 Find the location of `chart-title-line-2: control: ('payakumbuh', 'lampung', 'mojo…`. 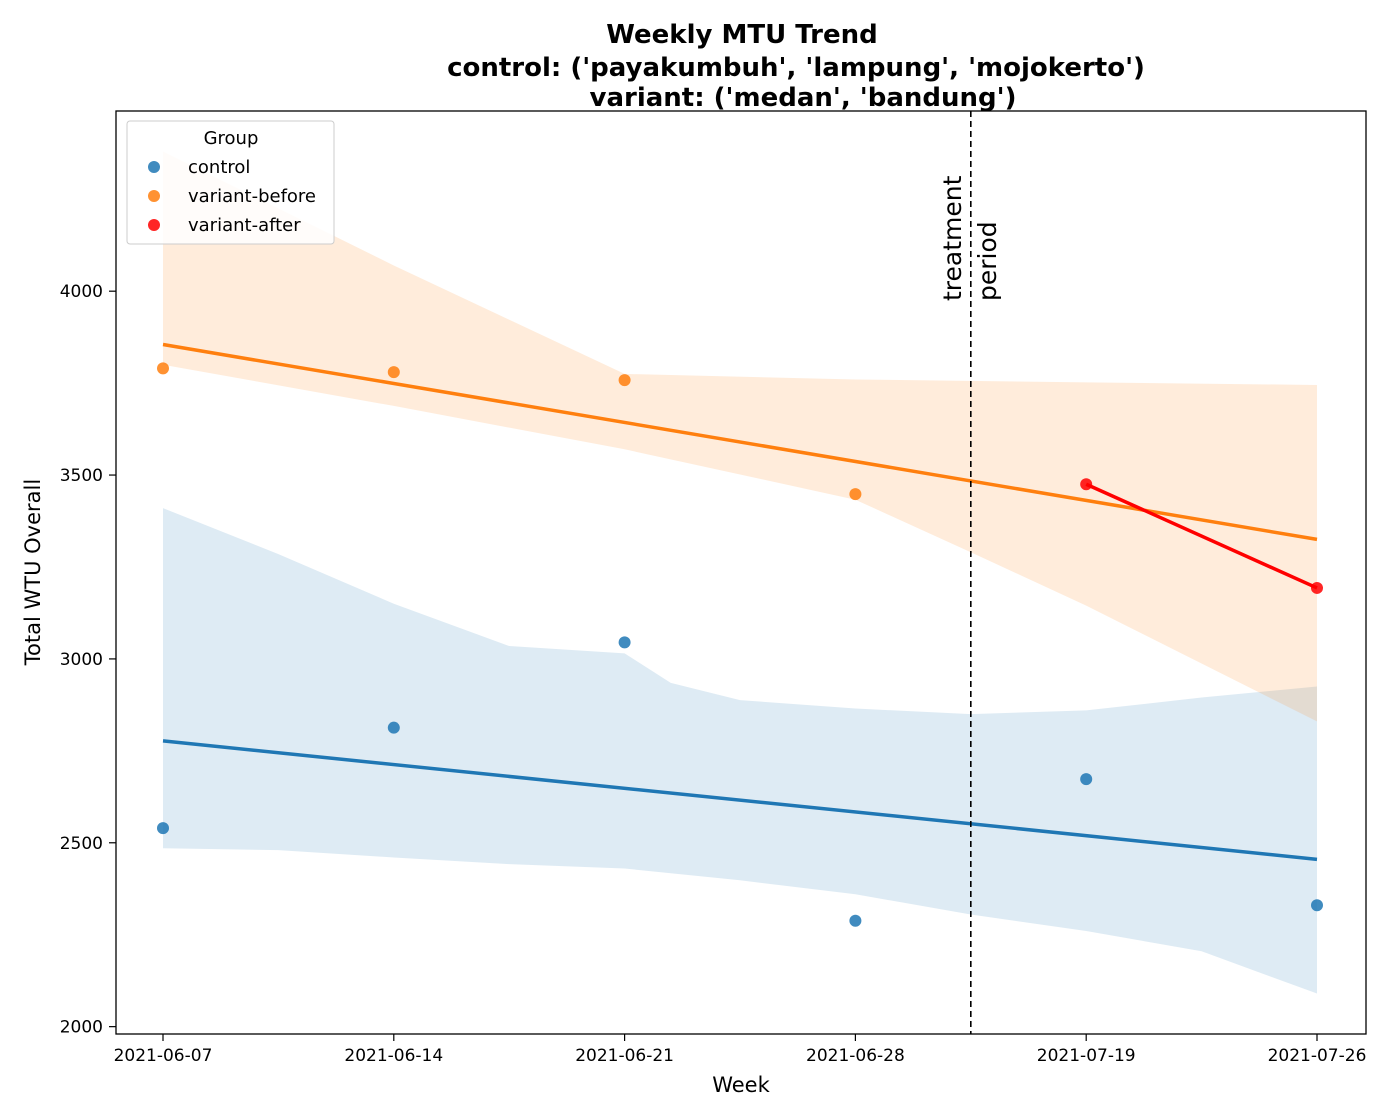

chart-title-line-2: control: ('payakumbuh', 'lampung', 'mojo… is located at coordinates (796, 68).